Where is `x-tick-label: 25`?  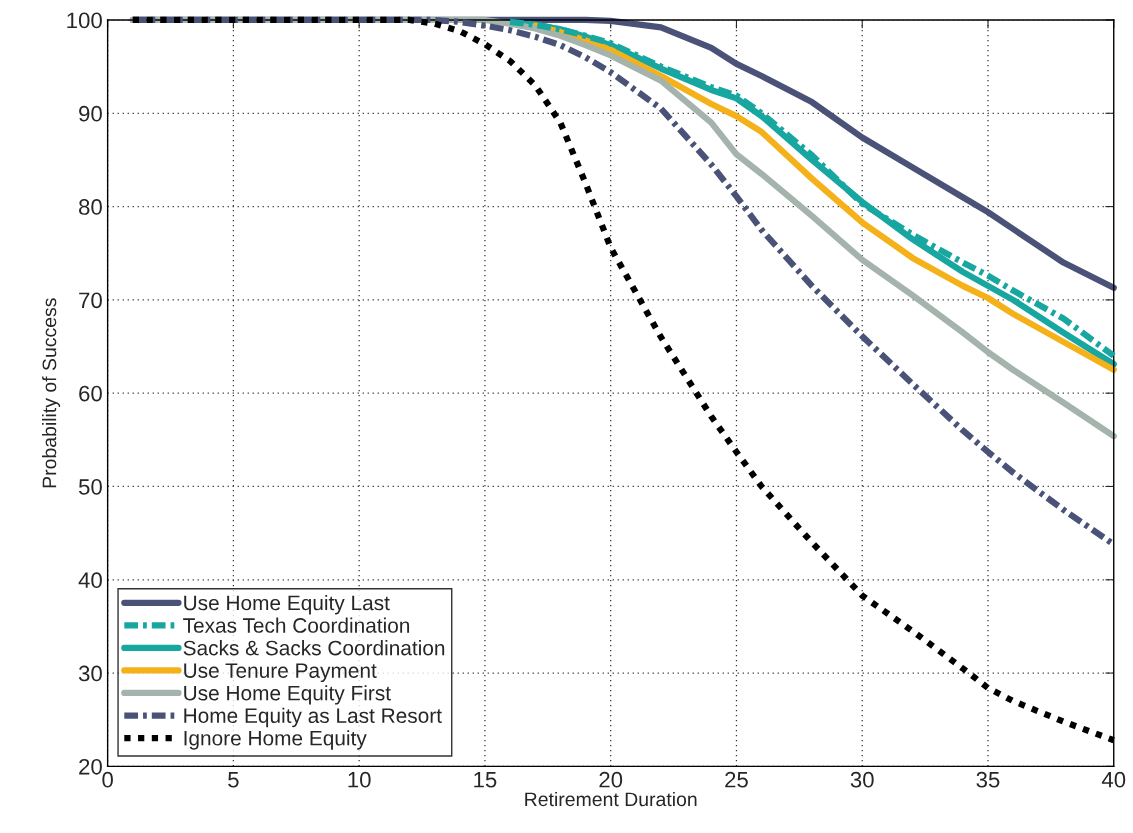 x-tick-label: 25 is located at coordinates (736, 779).